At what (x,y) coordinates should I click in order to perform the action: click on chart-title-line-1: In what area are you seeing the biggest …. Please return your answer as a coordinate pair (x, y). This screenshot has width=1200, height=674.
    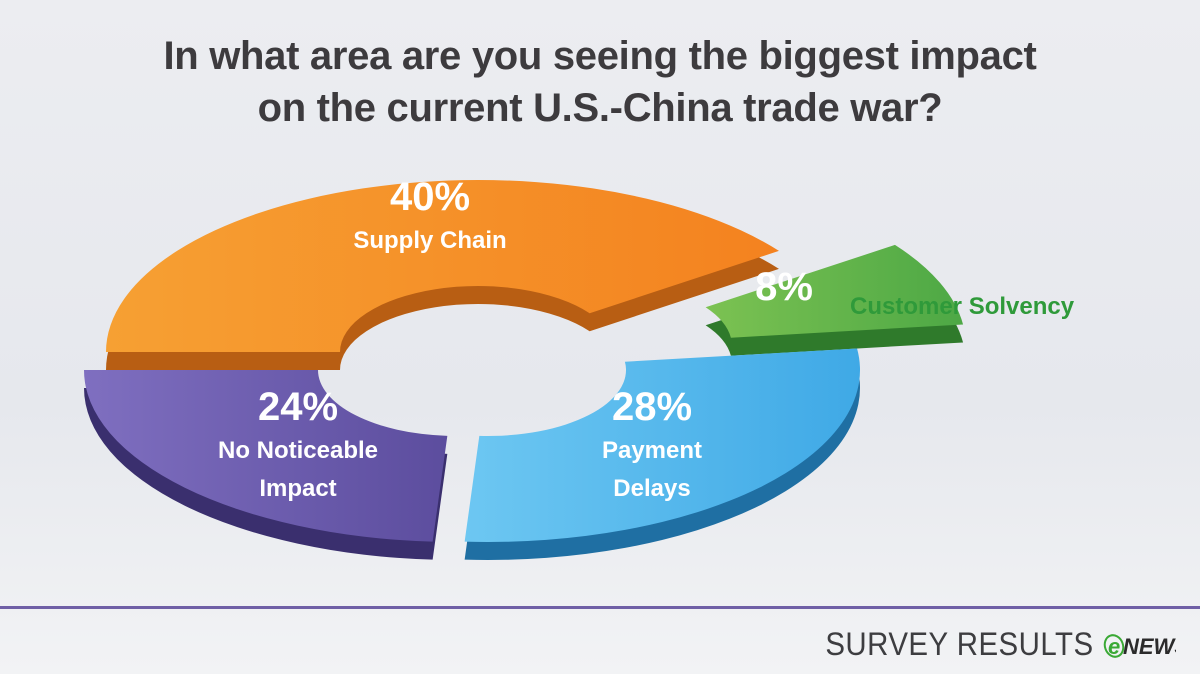
    Looking at the image, I should click on (600, 56).